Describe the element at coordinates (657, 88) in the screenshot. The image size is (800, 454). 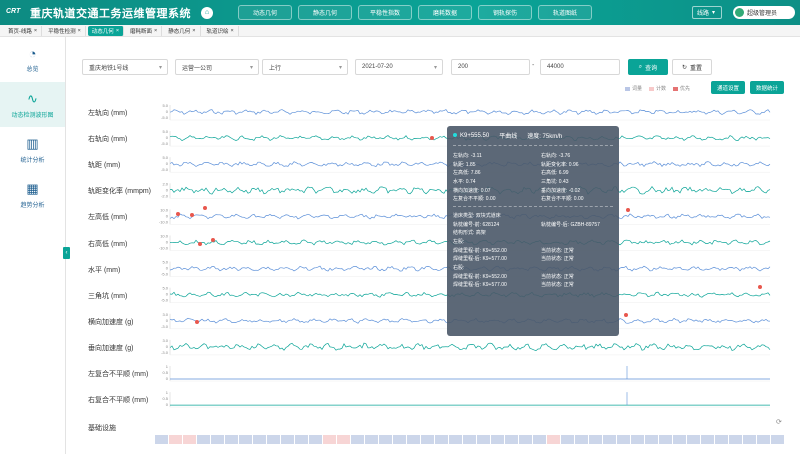
I see `legend-item: 计数` at that location.